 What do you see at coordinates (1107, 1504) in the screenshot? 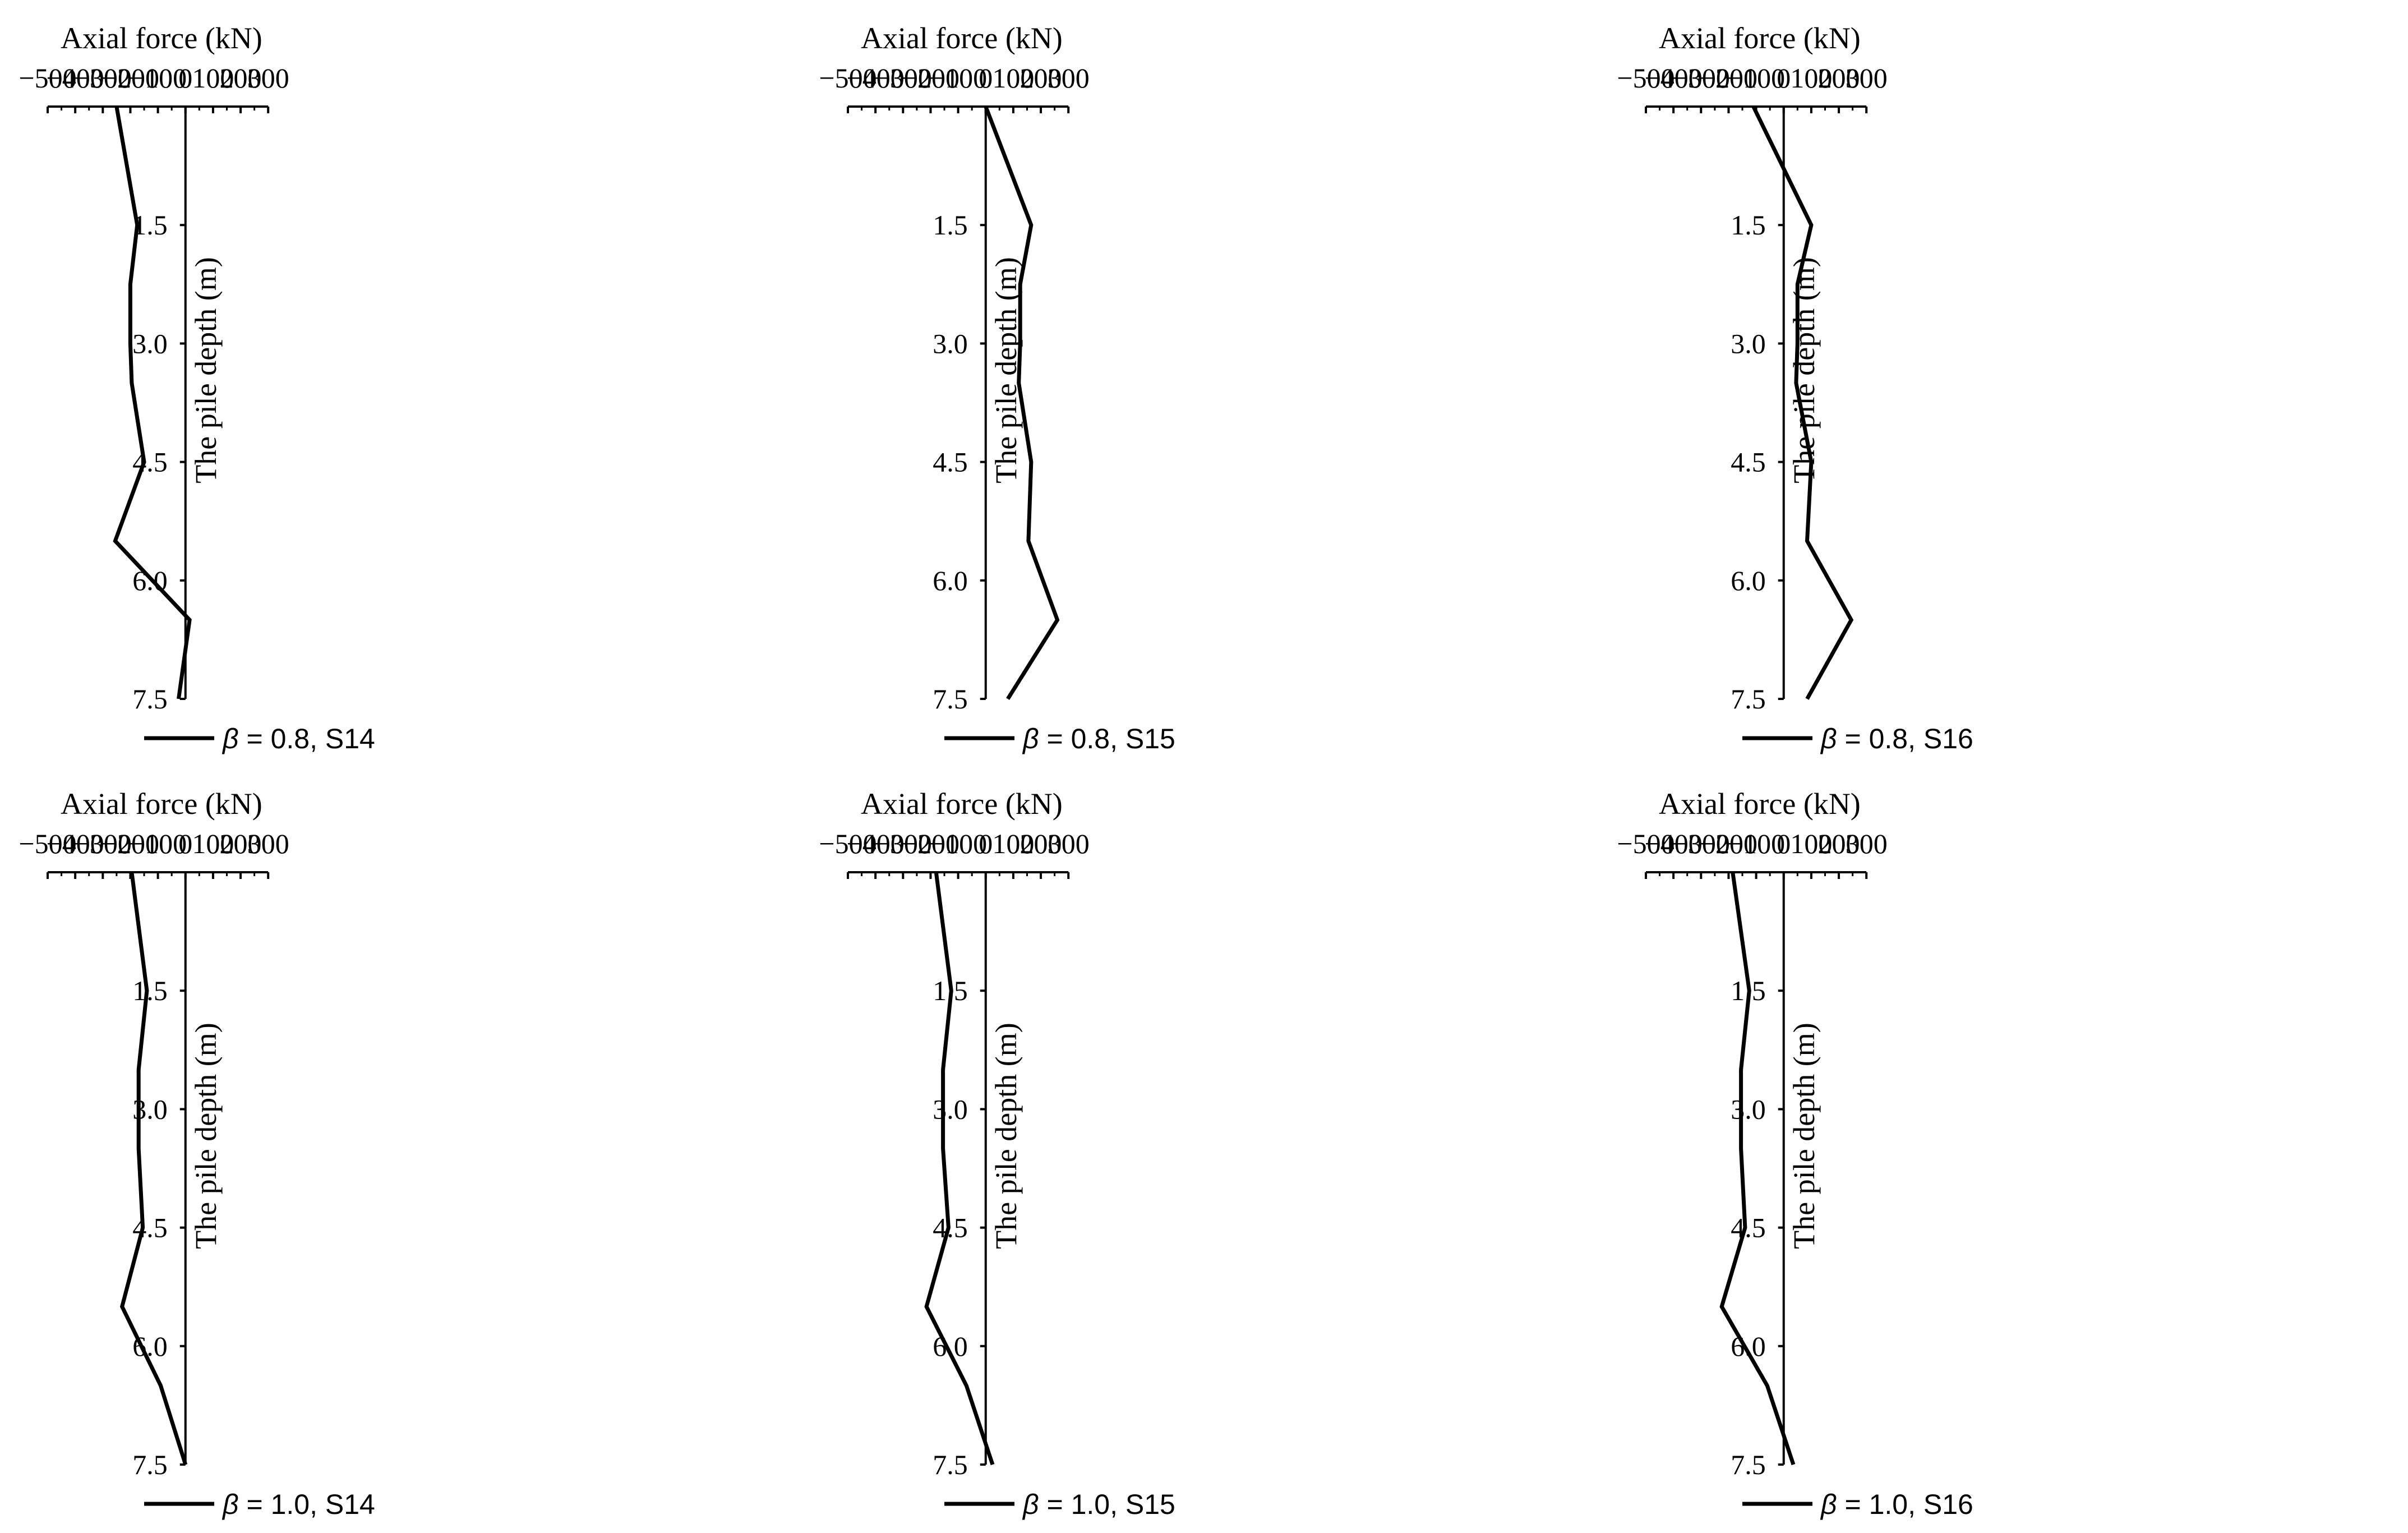
I see `legend-series-text: = 1.0, S15` at bounding box center [1107, 1504].